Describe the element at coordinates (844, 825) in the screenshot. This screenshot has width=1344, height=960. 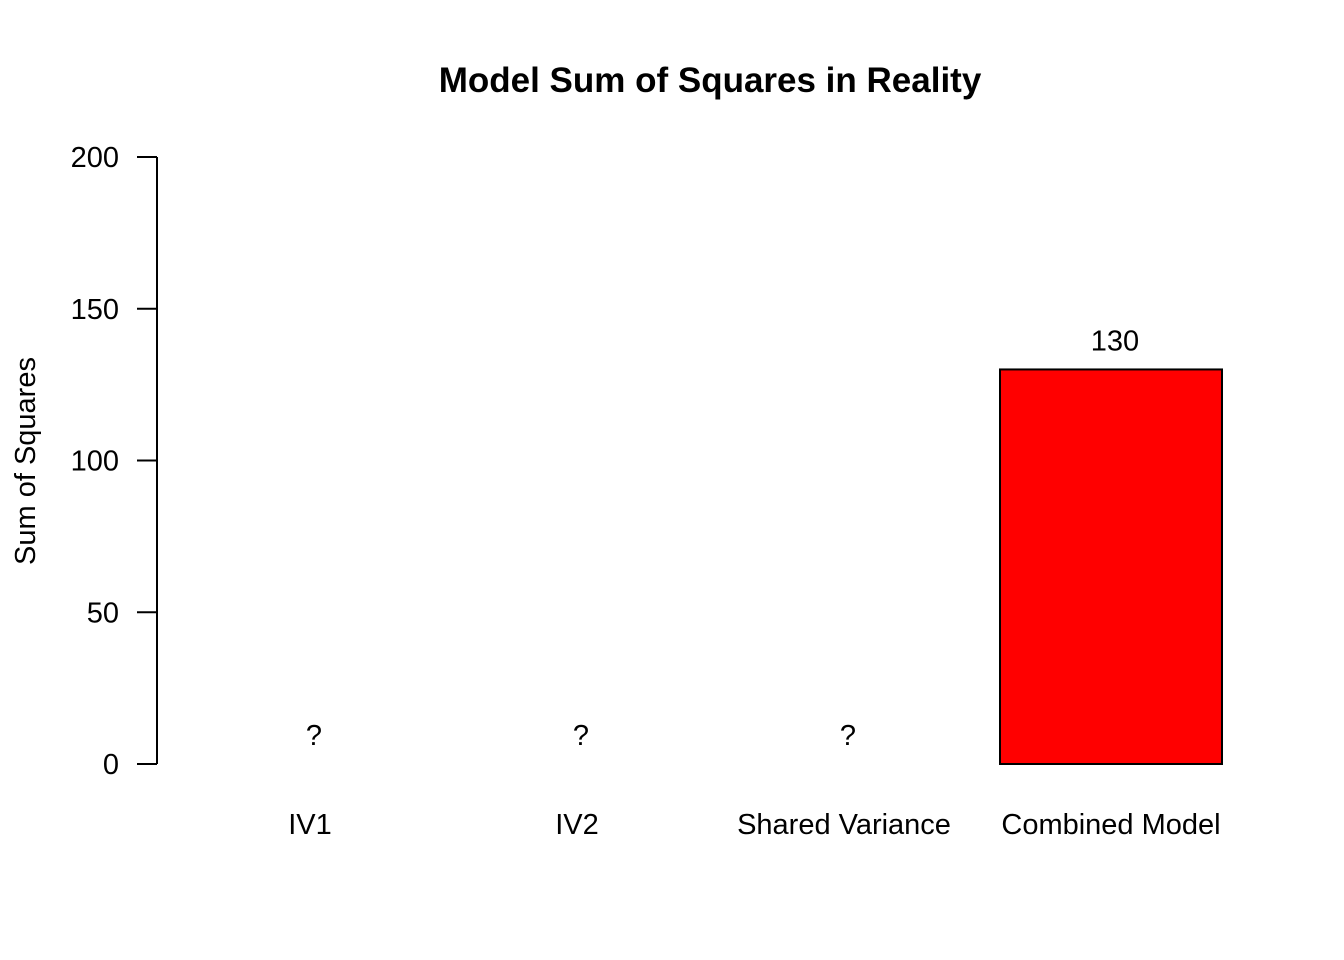
I see `x-category-label: Shared Variance` at that location.